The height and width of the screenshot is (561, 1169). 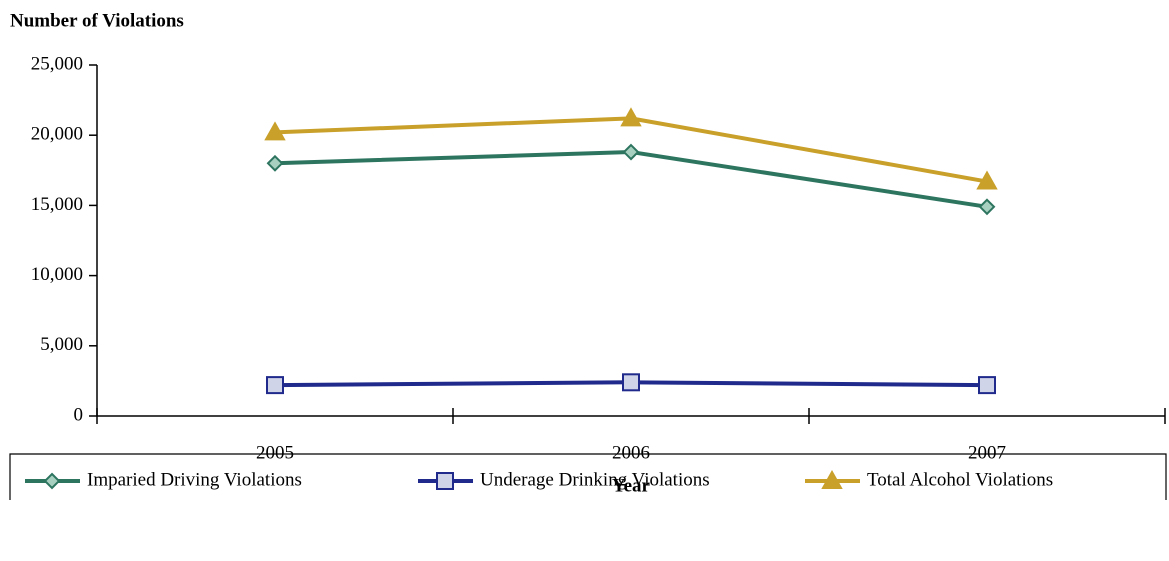 I want to click on x-axis-label: Year, so click(x=631, y=485).